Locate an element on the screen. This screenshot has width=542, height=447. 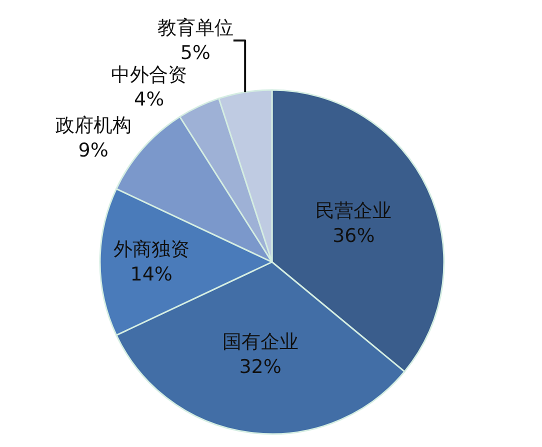
slice-label: 国有企业 is located at coordinates (260, 342).